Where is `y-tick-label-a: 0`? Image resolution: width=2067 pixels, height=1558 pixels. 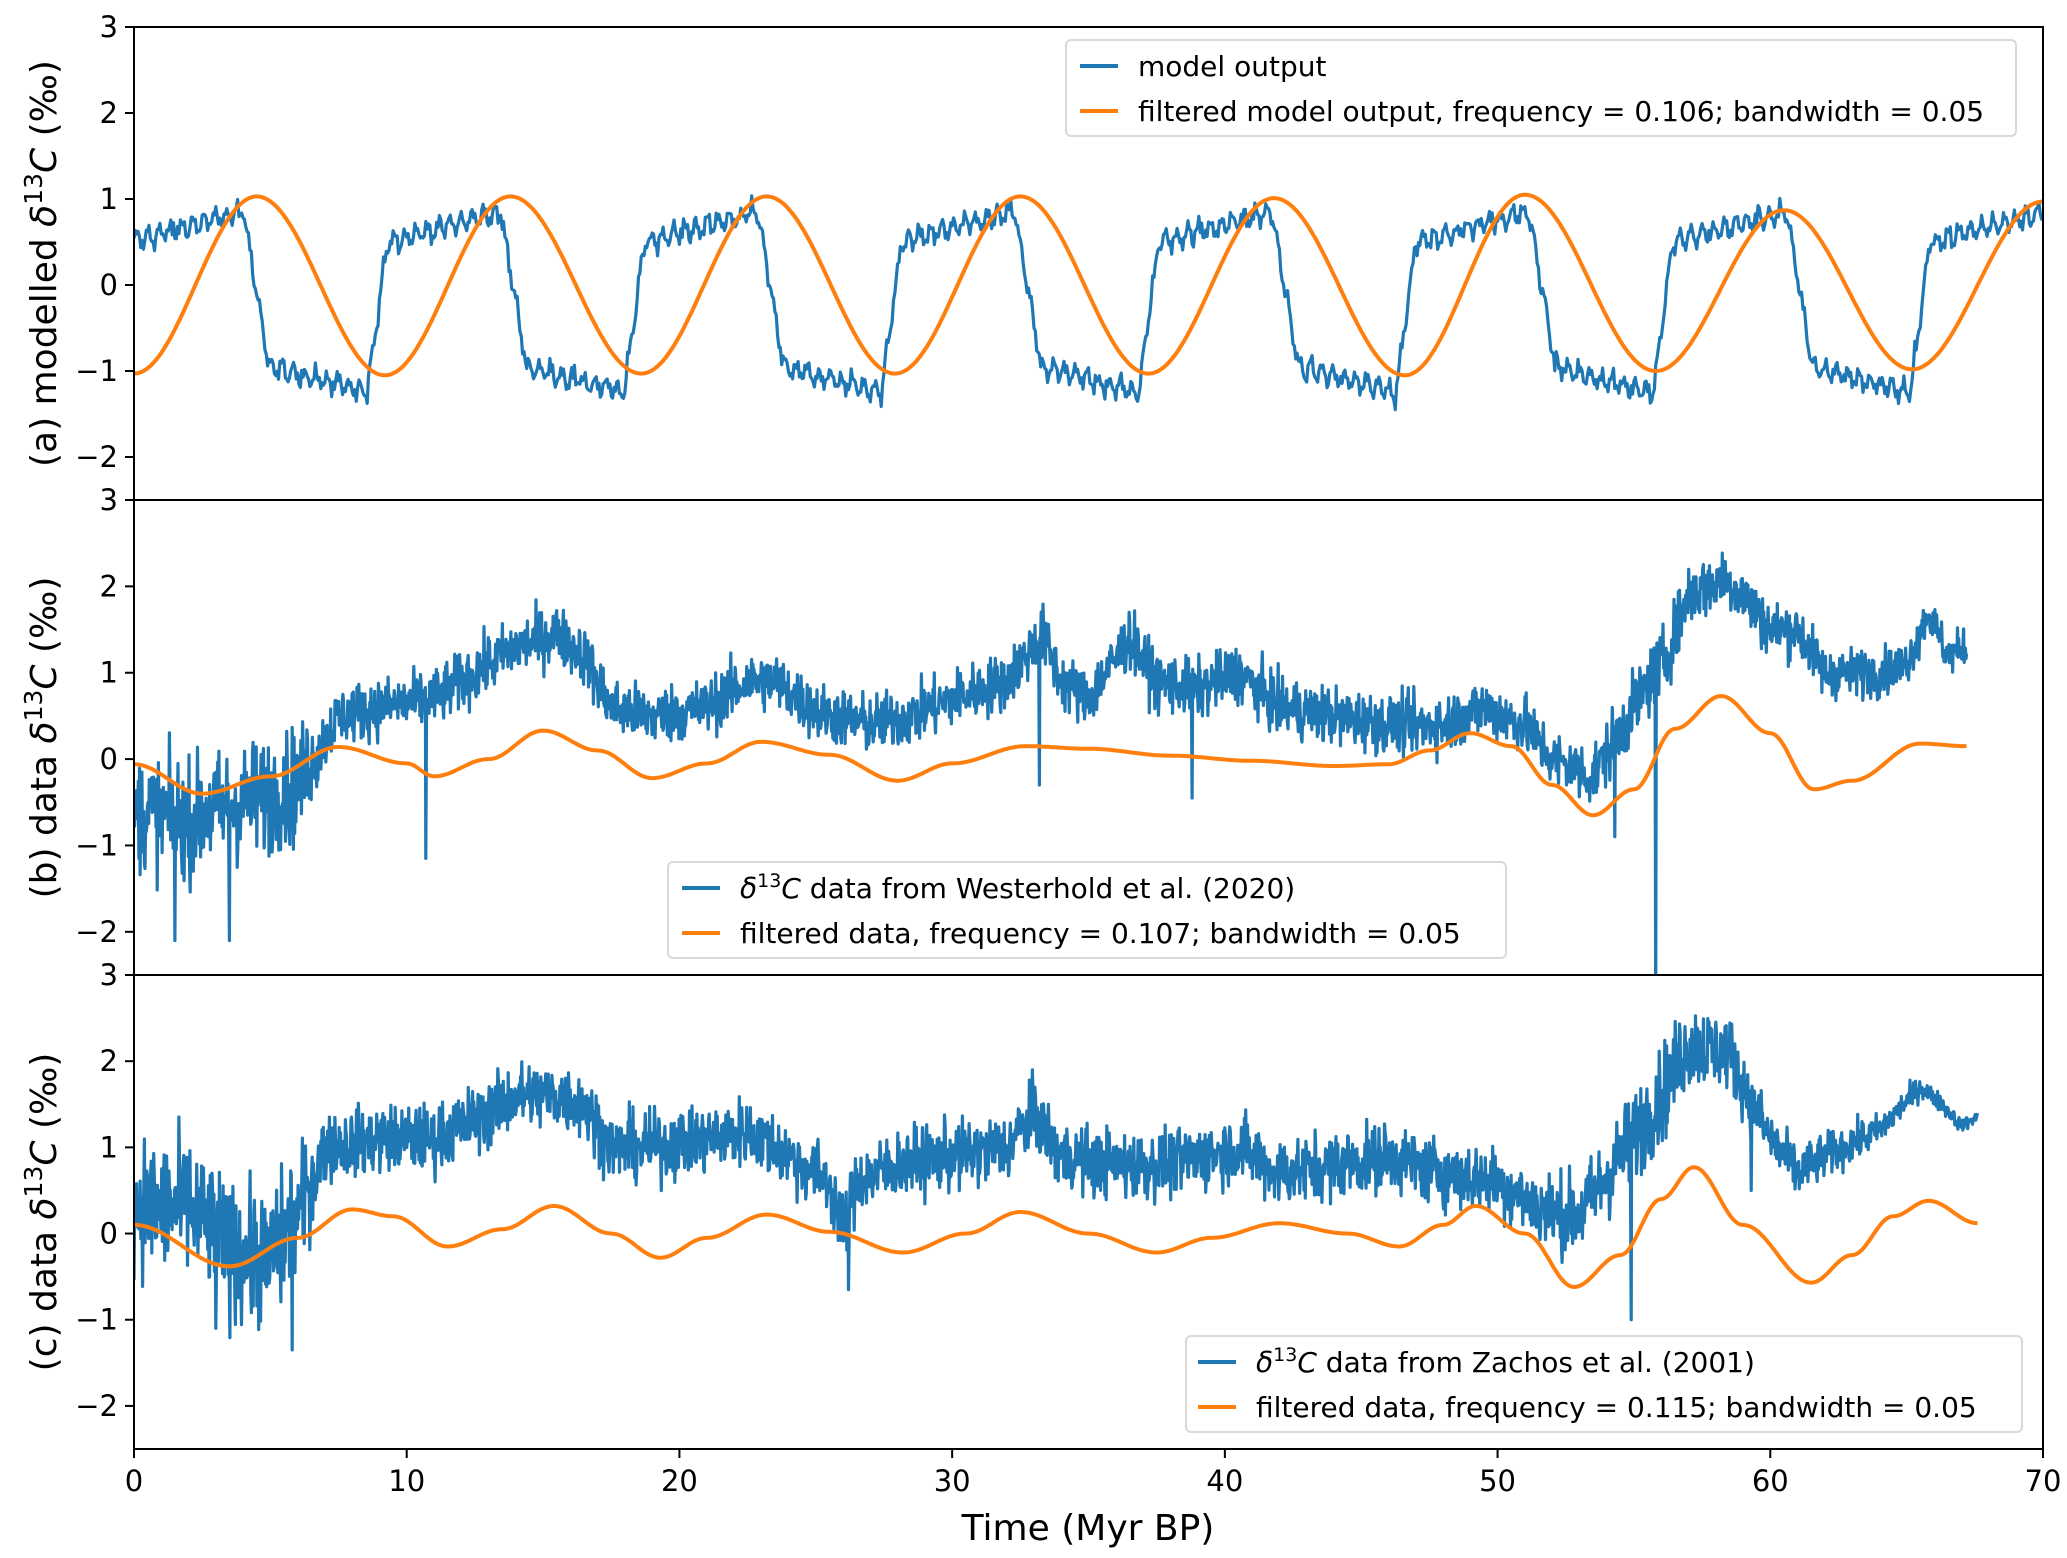 y-tick-label-a: 0 is located at coordinates (109, 285).